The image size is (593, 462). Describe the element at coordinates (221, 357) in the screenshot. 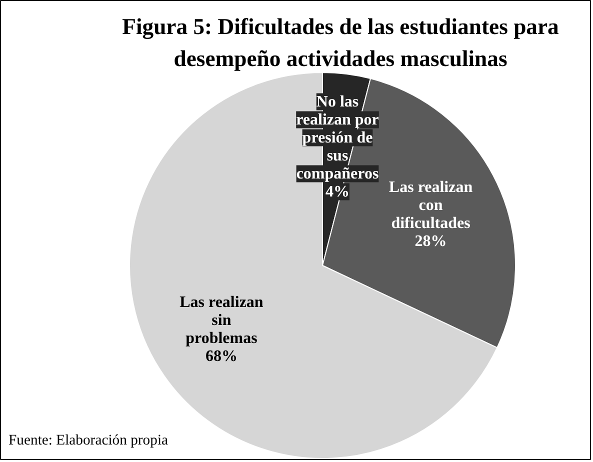

I see `data-label: 68%` at that location.